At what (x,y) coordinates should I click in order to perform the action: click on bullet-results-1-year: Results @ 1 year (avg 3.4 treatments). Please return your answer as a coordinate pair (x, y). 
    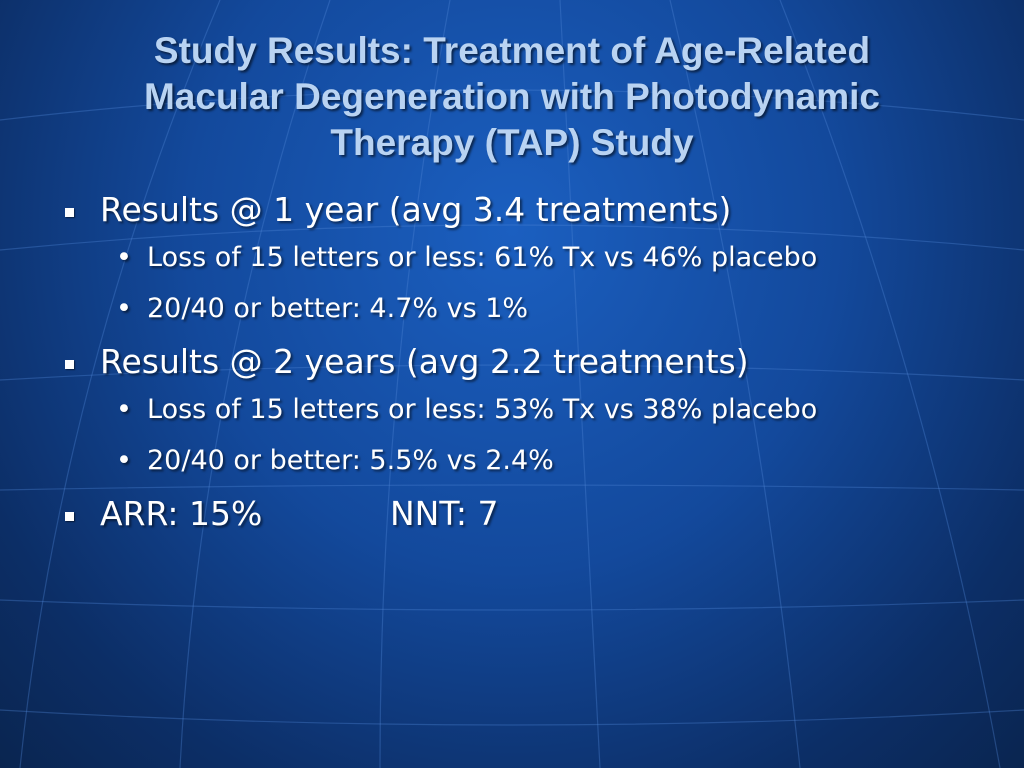
    Looking at the image, I should click on (512, 210).